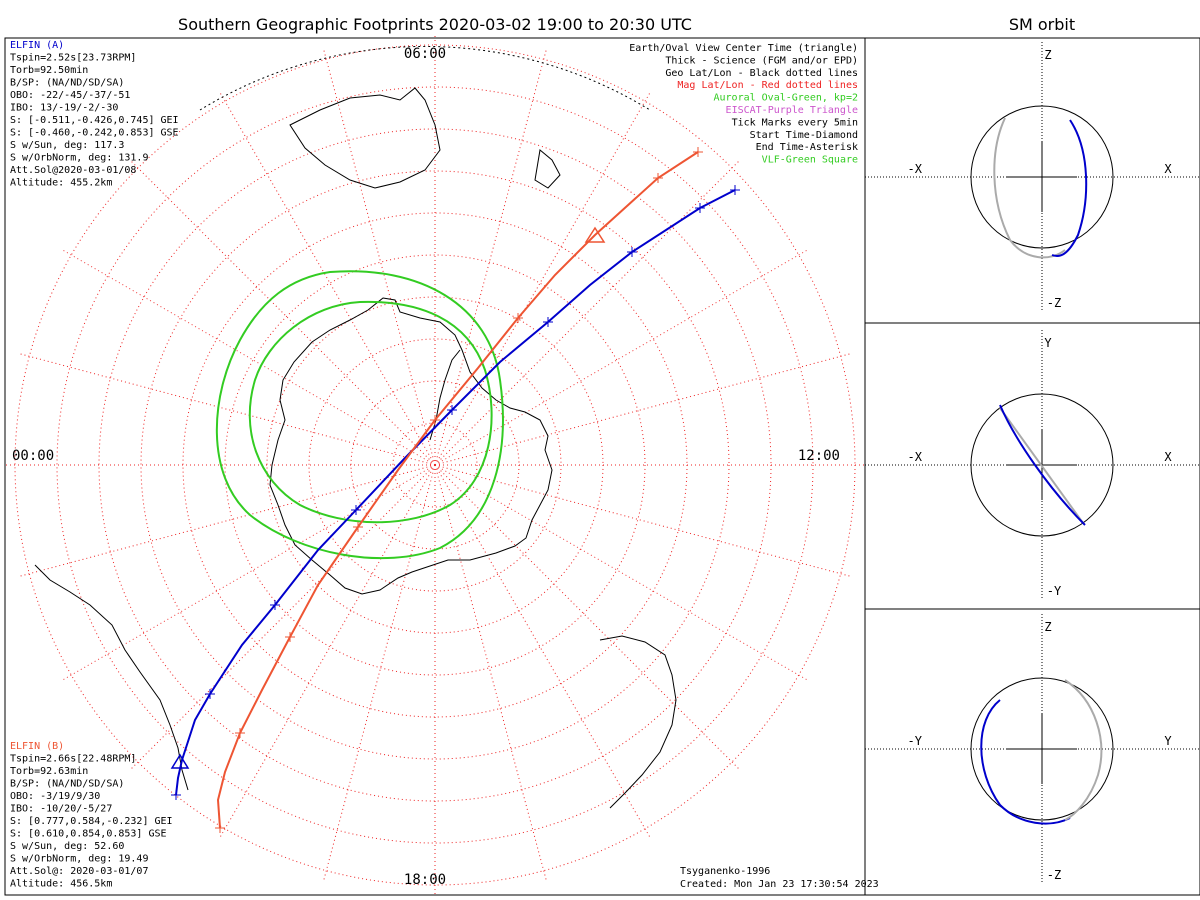 This screenshot has height=900, width=1200. What do you see at coordinates (761, 60) in the screenshot?
I see `legend-item: Thick - Science (FGM and/or EPD)` at bounding box center [761, 60].